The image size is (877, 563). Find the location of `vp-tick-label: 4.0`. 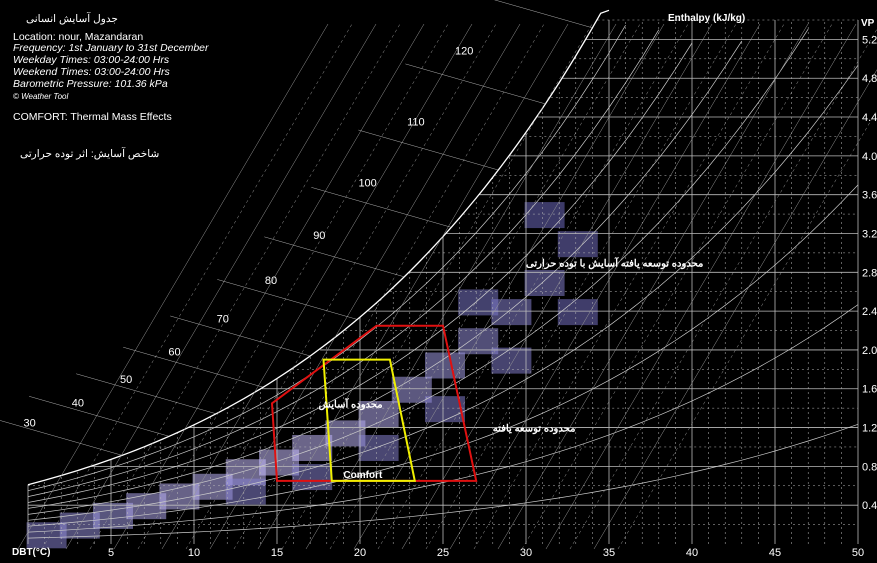

vp-tick-label: 4.0 is located at coordinates (869, 157).